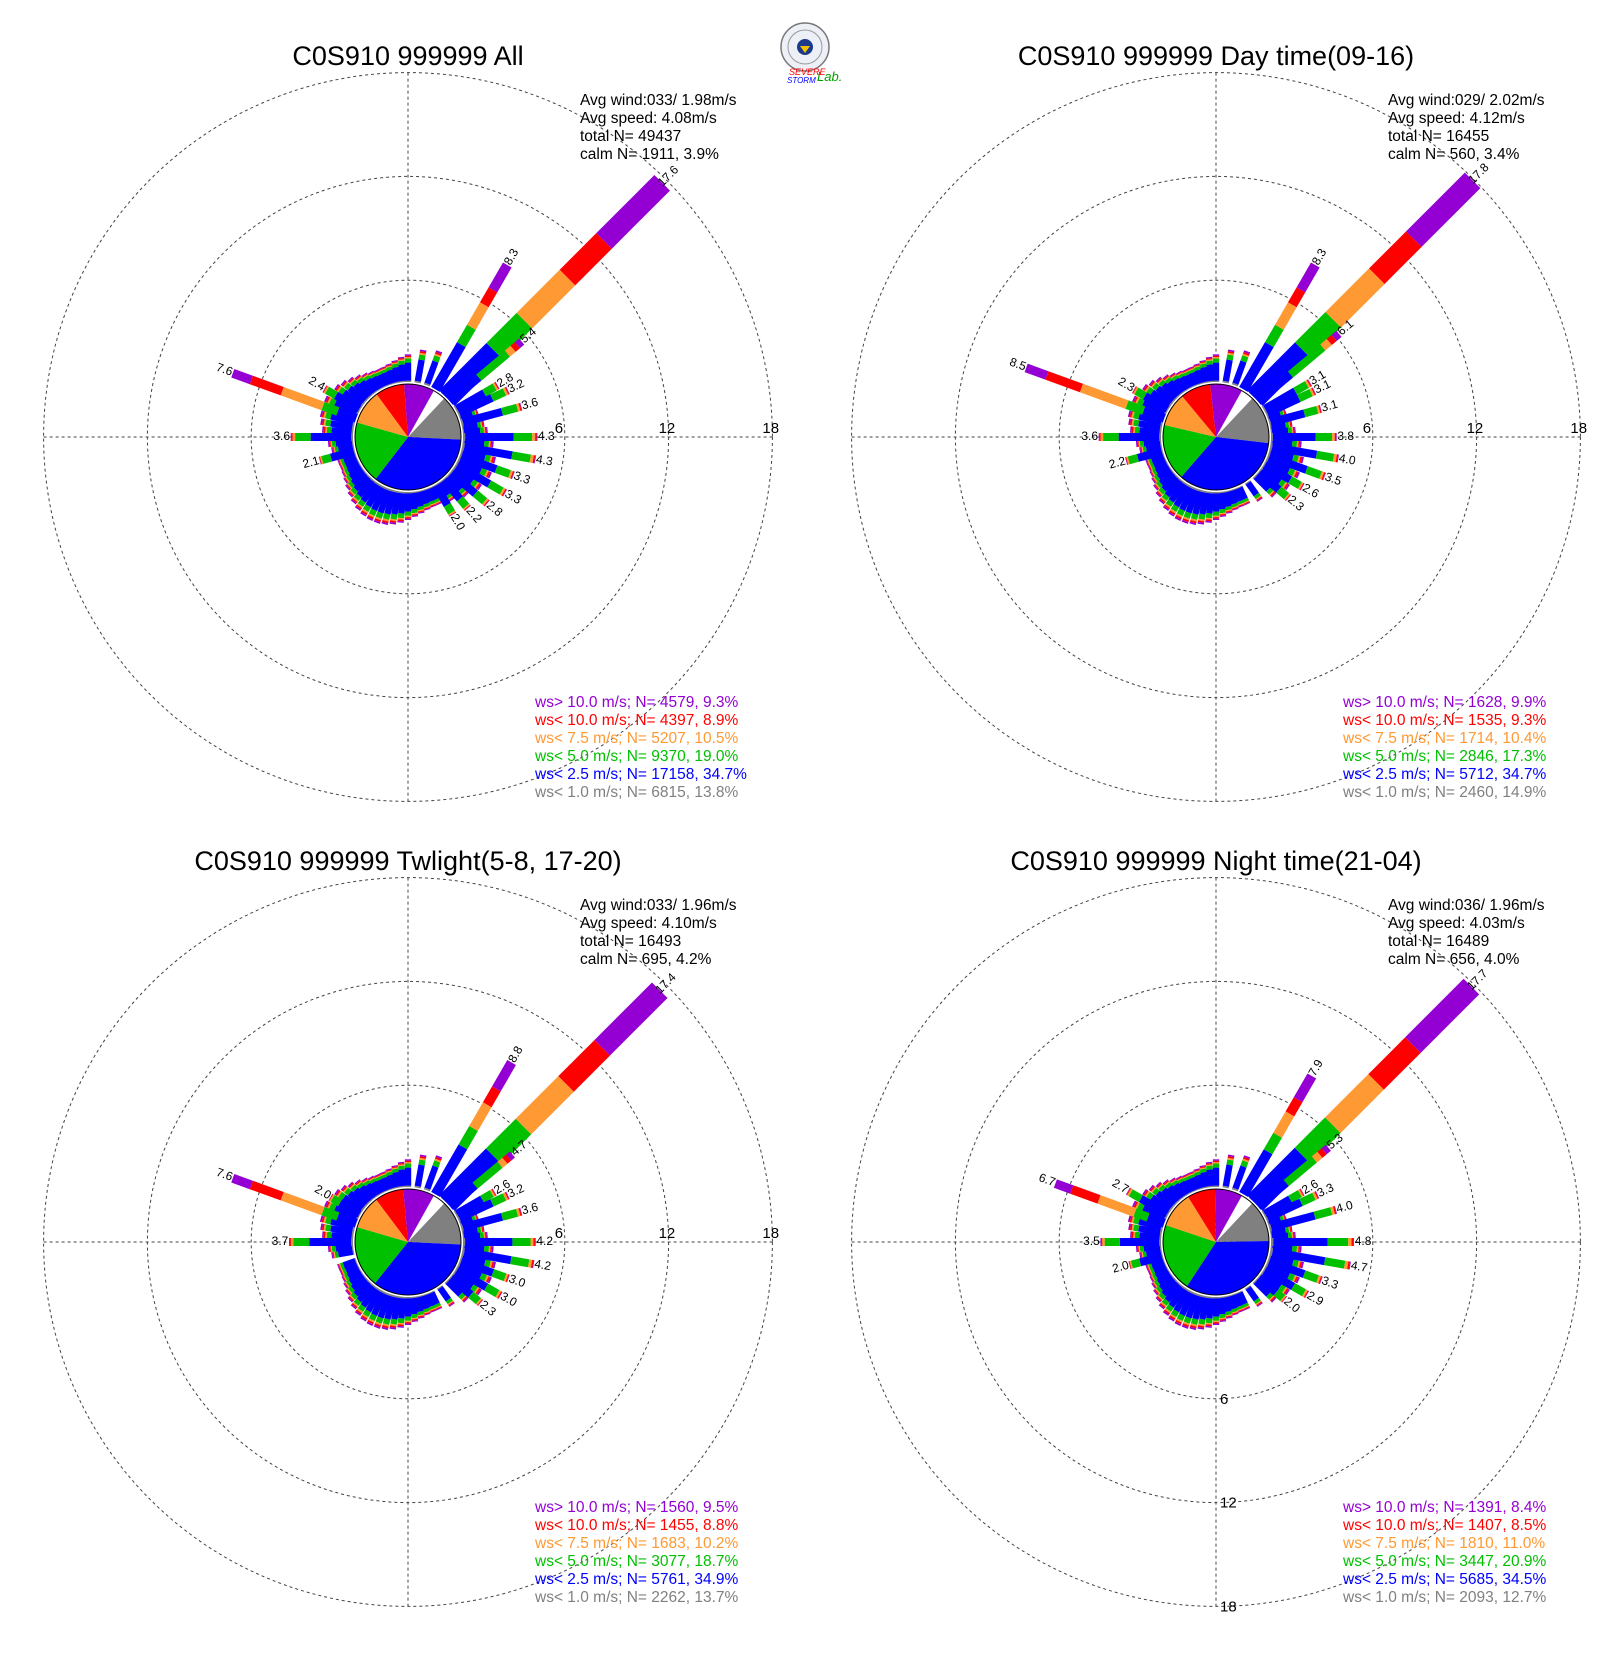  I want to click on legend-entry-lt2_5: ws< 2.5 m/s; N= 5712, 34.7%, so click(1444, 774).